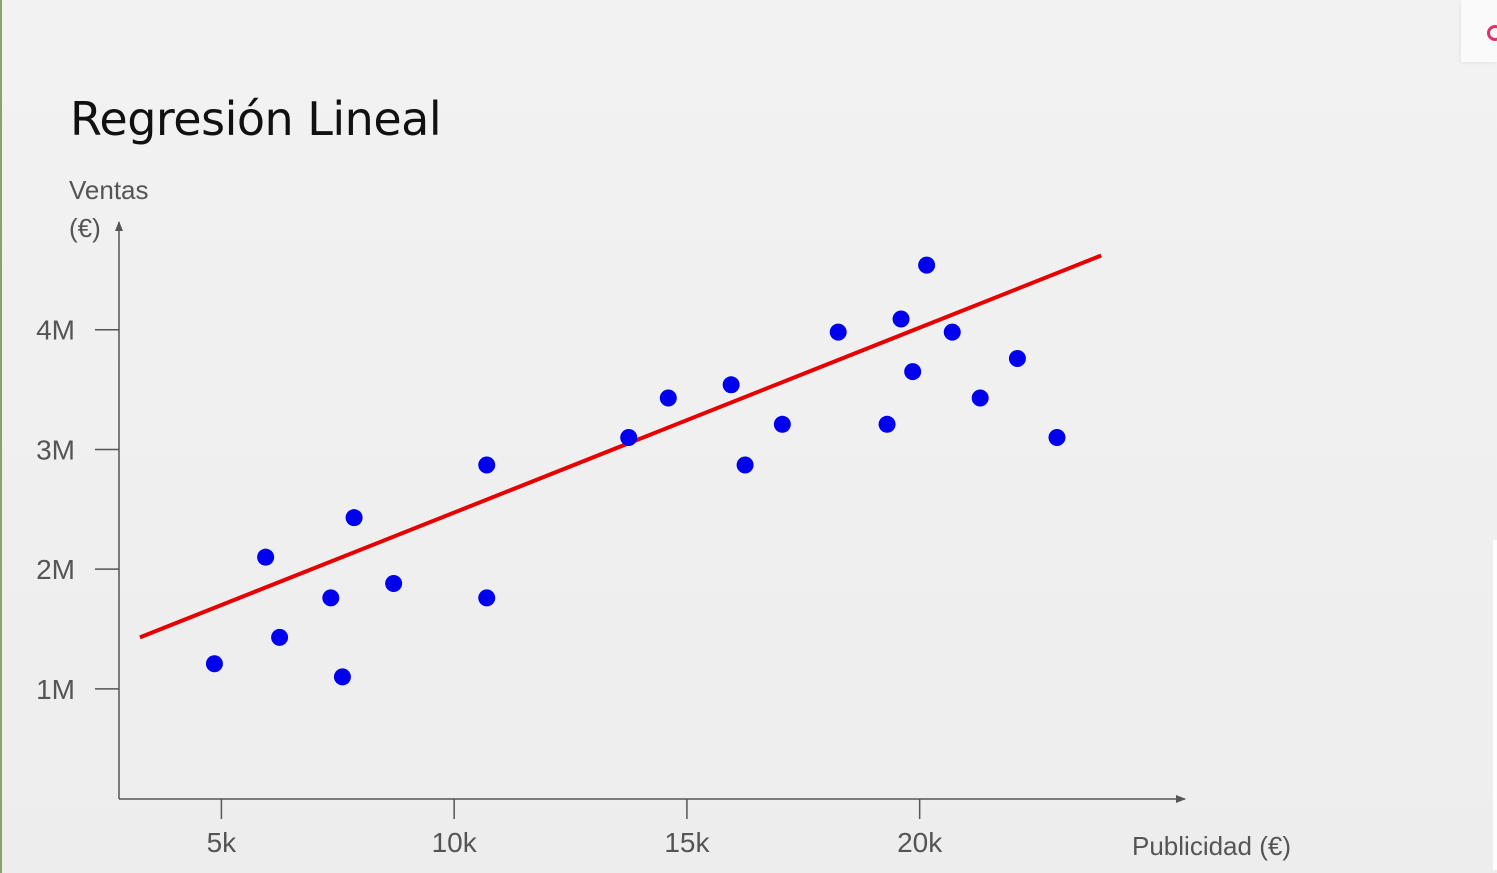  What do you see at coordinates (687, 842) in the screenshot?
I see `x-tick-label: 15k` at bounding box center [687, 842].